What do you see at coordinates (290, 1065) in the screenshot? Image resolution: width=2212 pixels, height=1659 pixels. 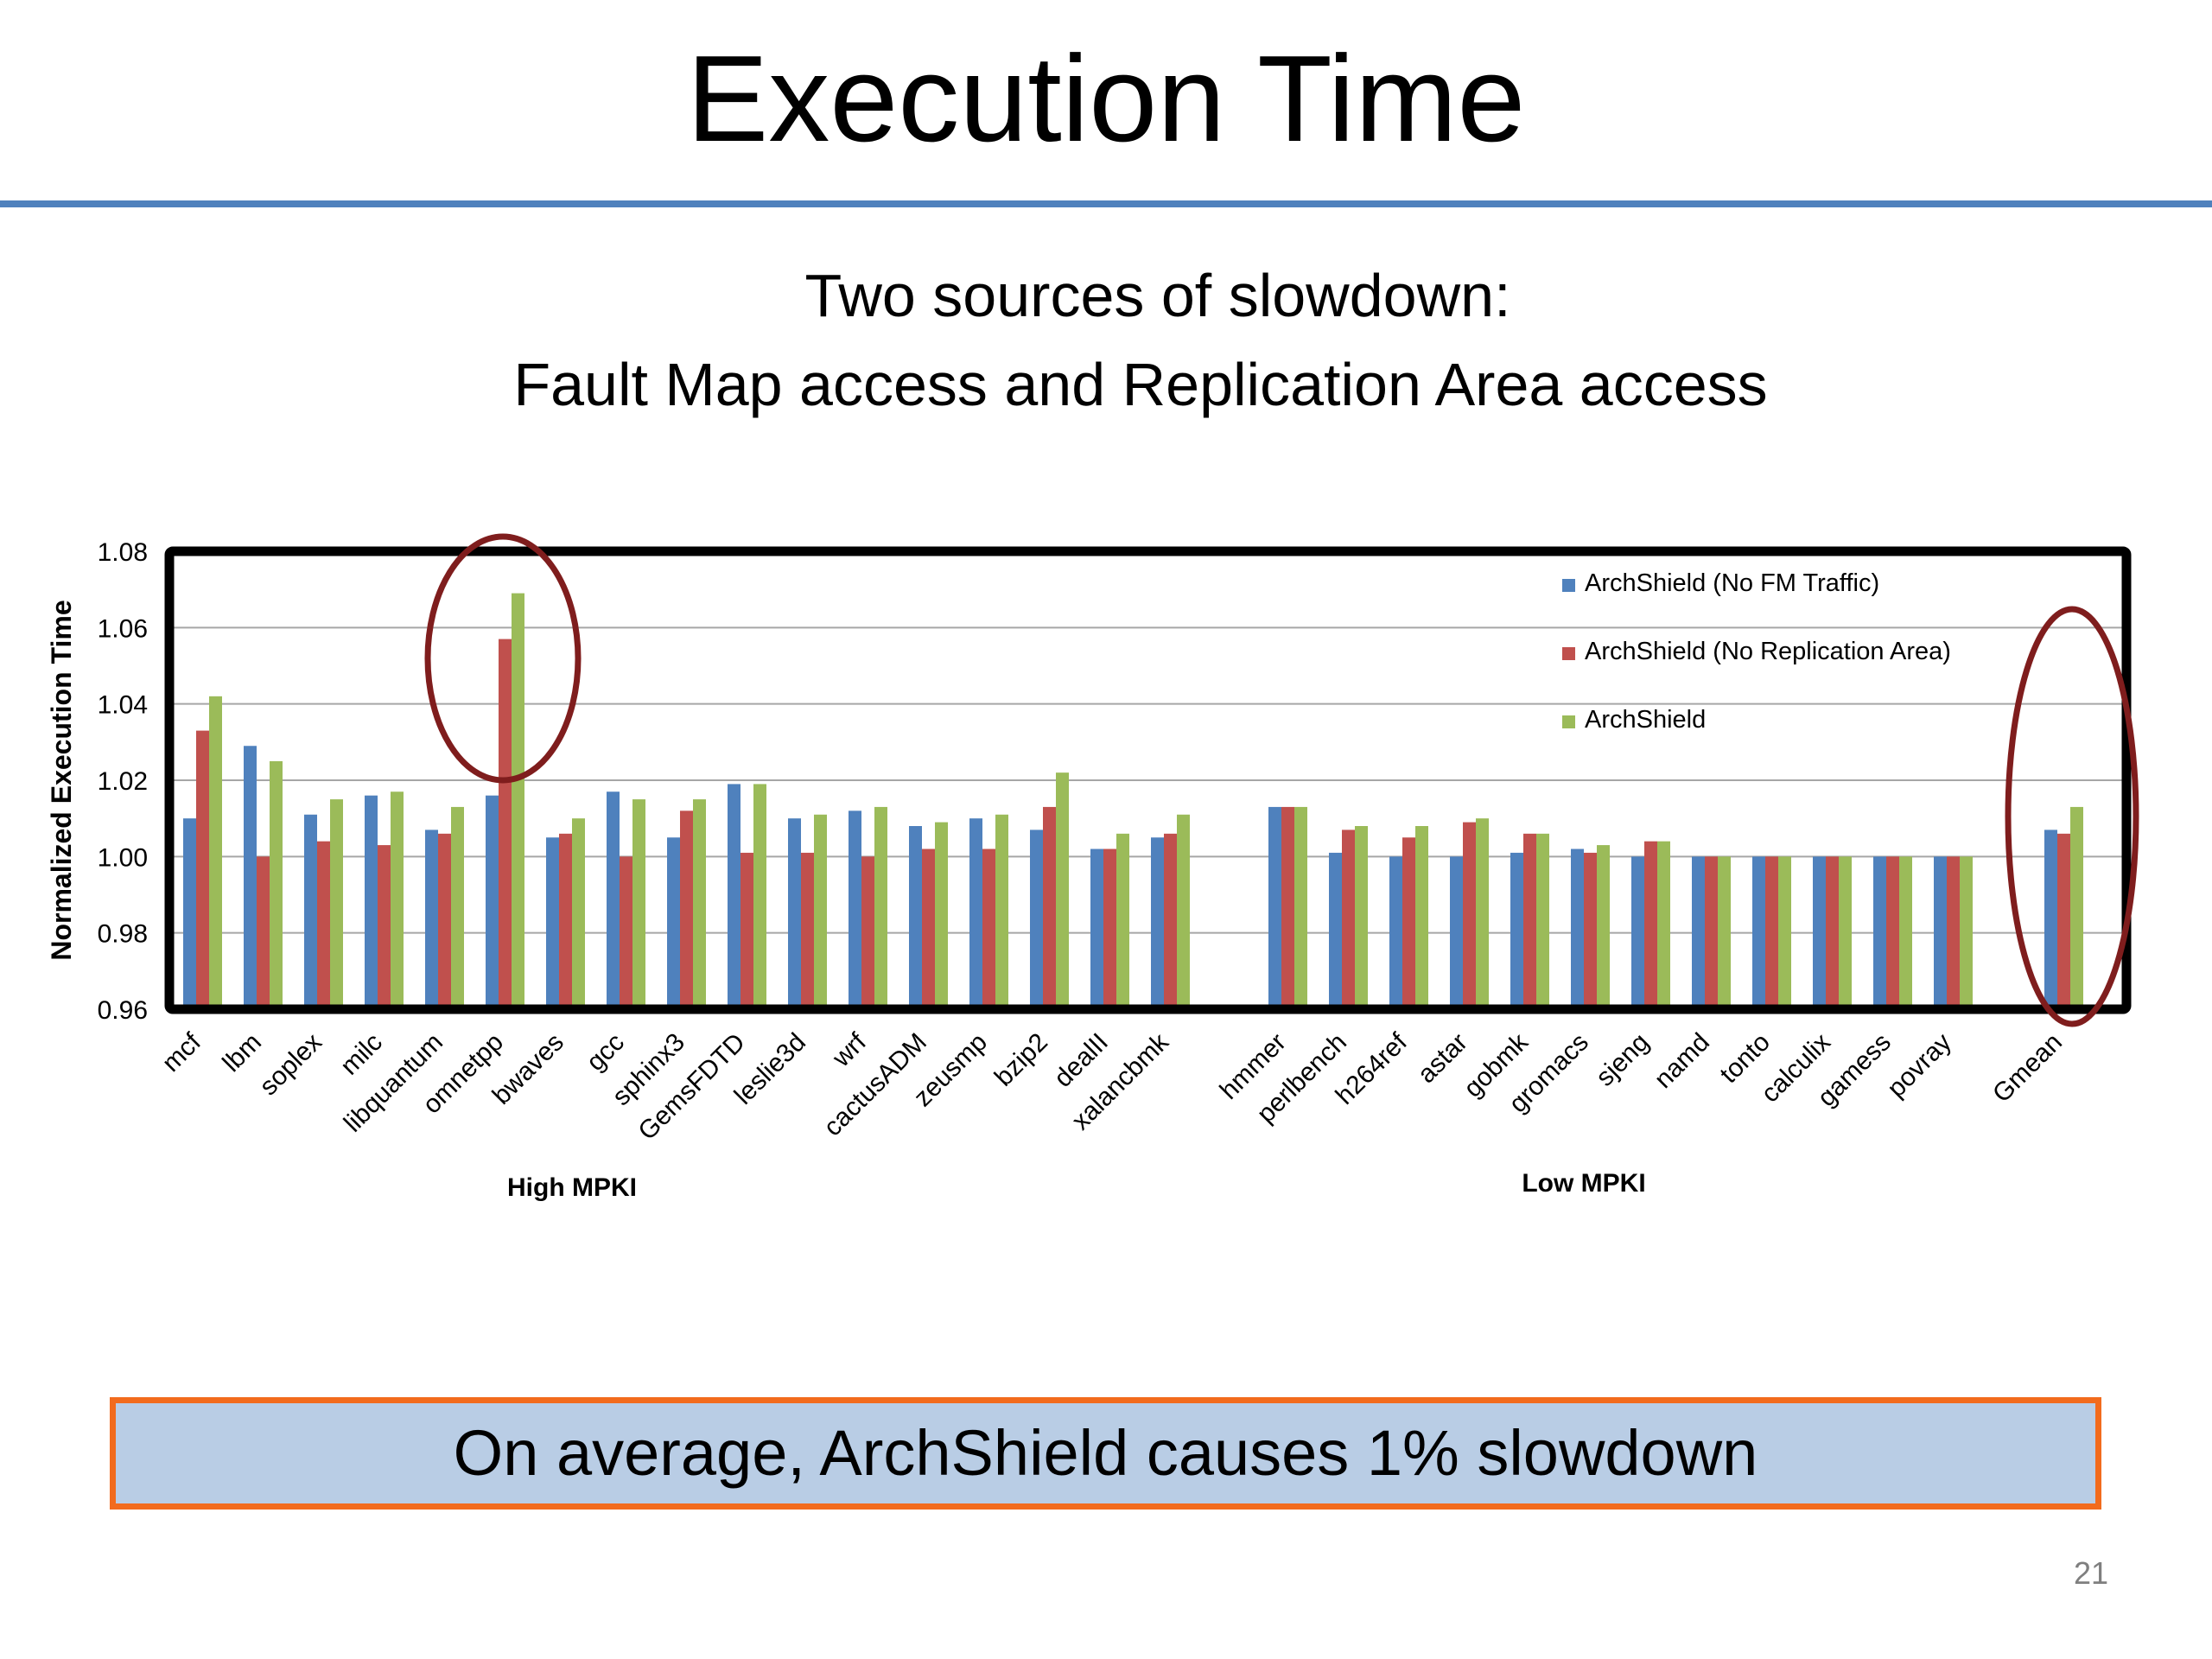 I see `x-tick-label: soplex` at bounding box center [290, 1065].